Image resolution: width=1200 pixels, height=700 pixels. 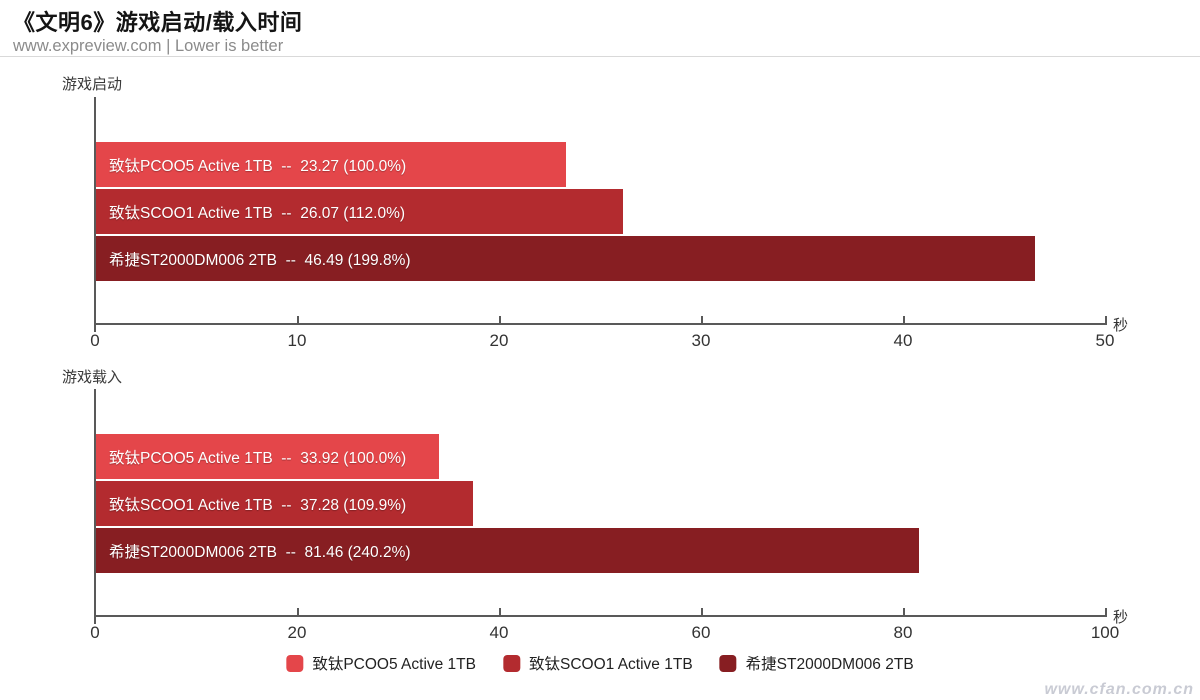 I want to click on axis-tick-label: 100, so click(x=1105, y=632).